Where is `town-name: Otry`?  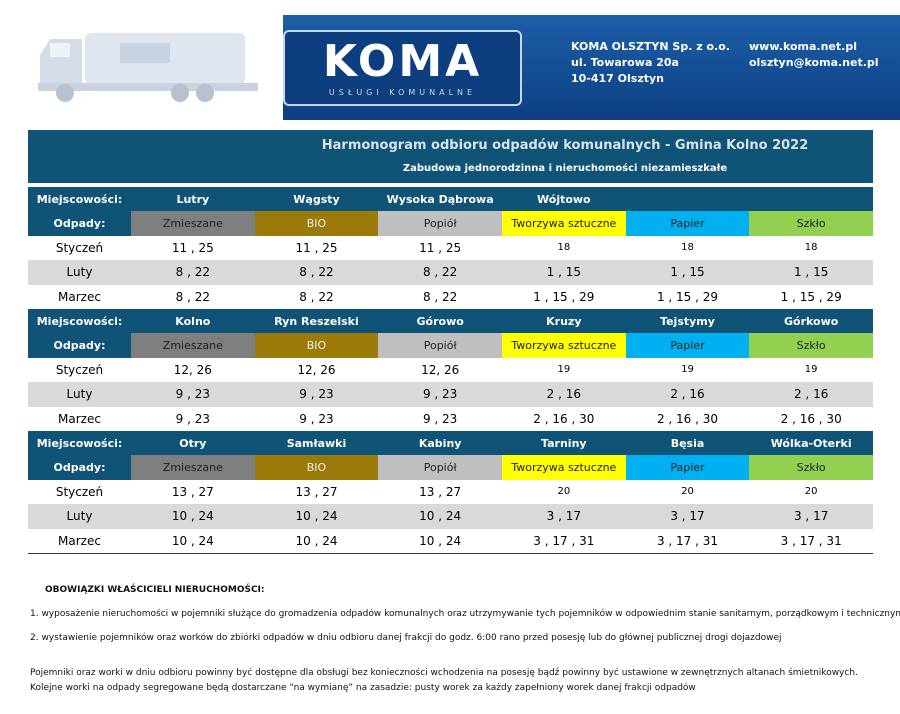 town-name: Otry is located at coordinates (193, 443).